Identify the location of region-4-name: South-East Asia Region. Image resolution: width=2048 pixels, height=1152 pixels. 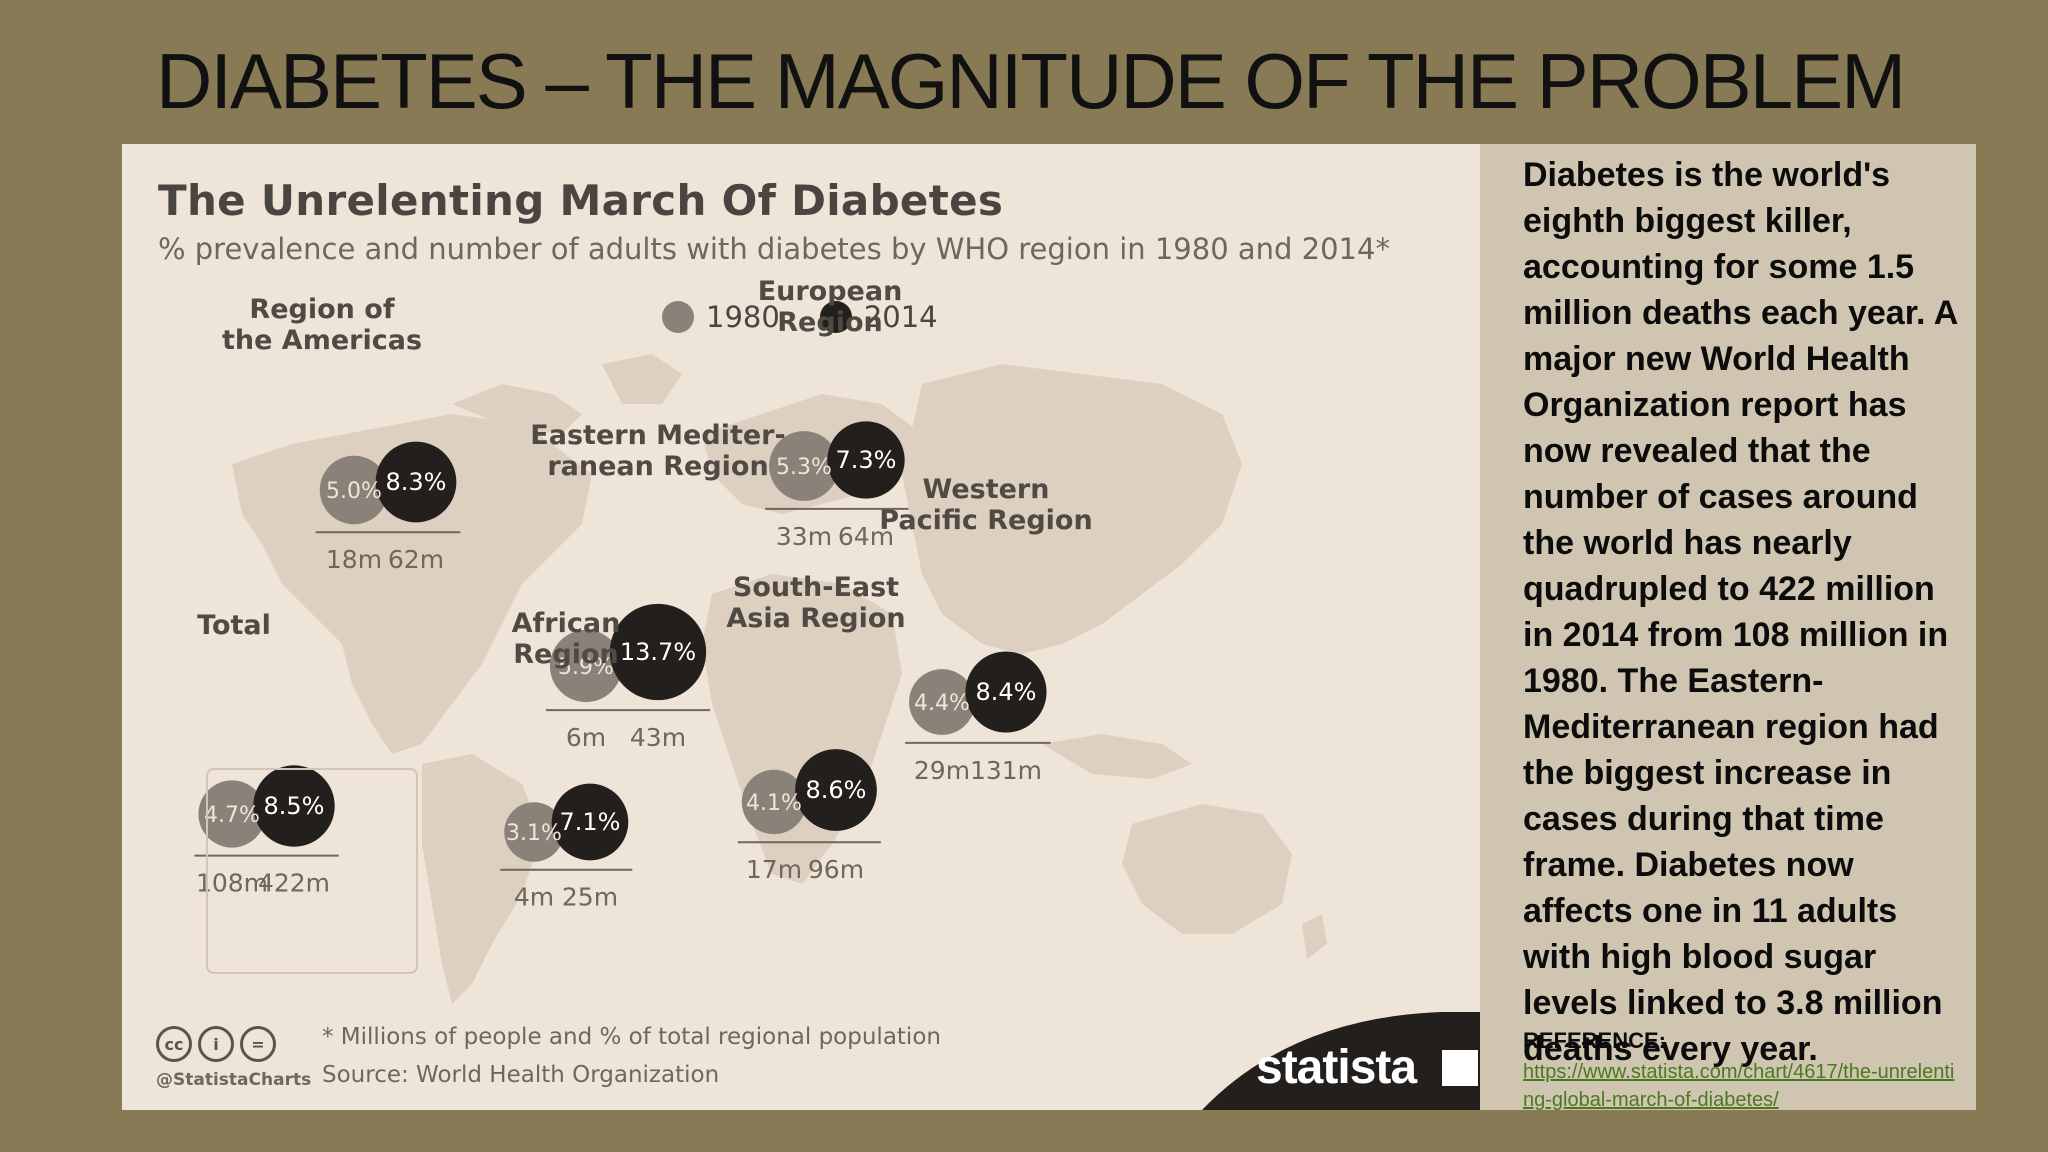
(816, 603).